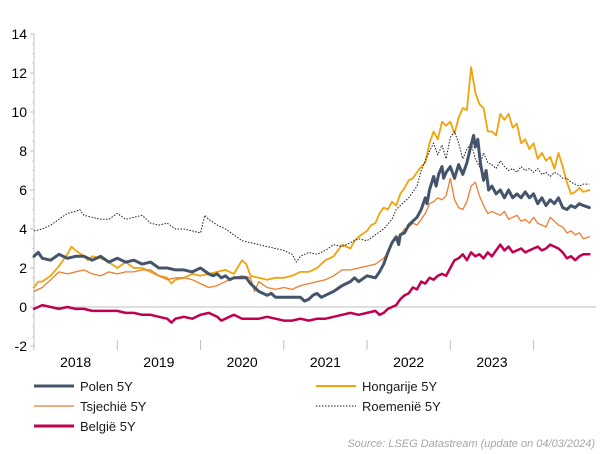  I want to click on x-tick-label: 2021, so click(325, 362).